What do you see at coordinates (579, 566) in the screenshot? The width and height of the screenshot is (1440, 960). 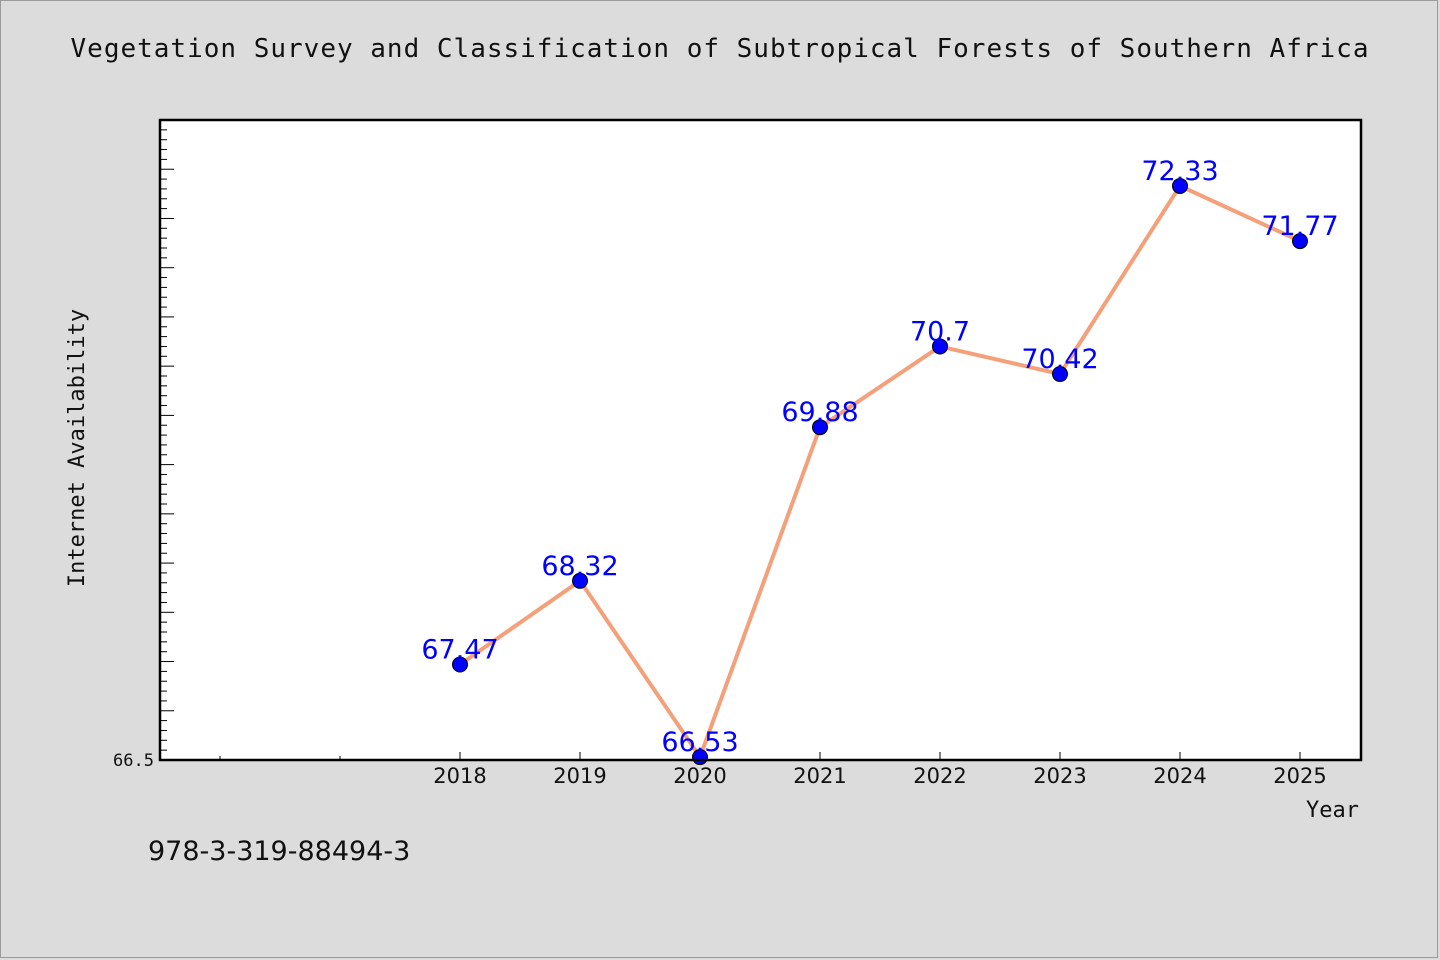 I see `data-label: 68.32` at bounding box center [579, 566].